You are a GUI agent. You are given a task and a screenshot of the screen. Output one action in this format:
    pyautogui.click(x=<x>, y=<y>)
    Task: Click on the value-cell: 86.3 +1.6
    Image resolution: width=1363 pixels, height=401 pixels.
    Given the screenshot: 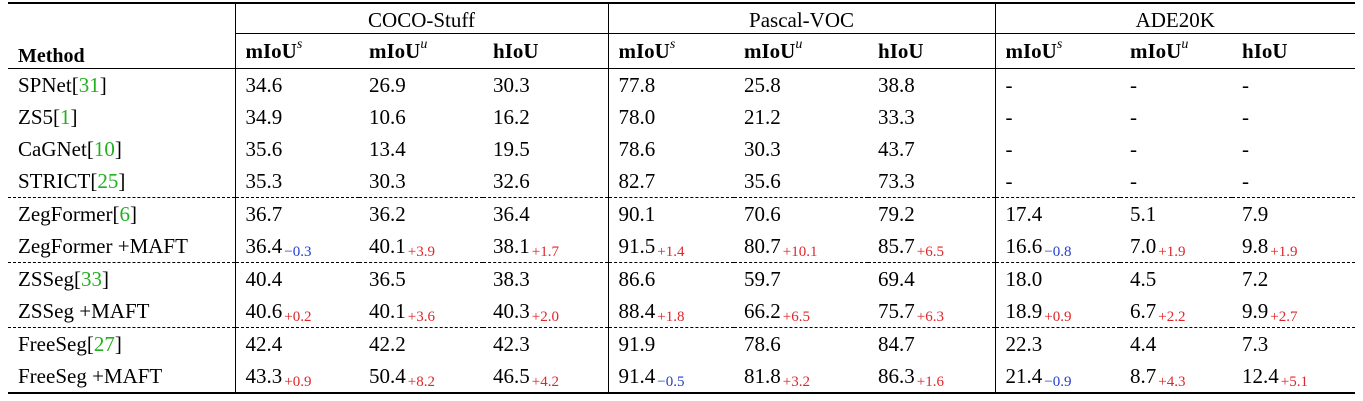 What is the action you would take?
    pyautogui.click(x=932, y=377)
    